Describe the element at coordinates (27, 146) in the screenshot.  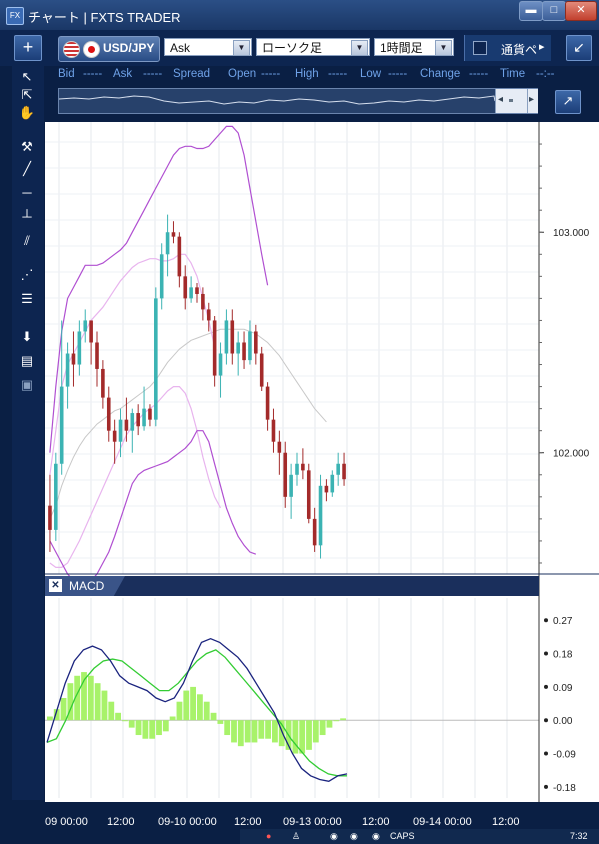
I see `hammer-tool: ⚒` at that location.